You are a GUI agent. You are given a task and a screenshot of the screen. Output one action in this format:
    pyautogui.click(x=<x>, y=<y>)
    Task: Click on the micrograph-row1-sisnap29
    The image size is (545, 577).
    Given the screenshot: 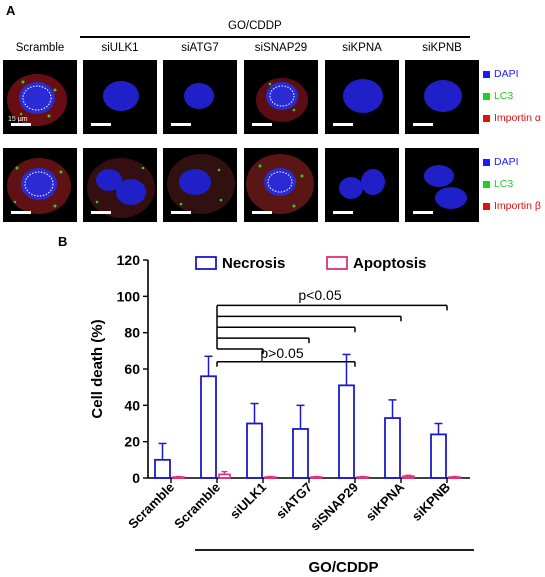 What is the action you would take?
    pyautogui.click(x=281, y=97)
    